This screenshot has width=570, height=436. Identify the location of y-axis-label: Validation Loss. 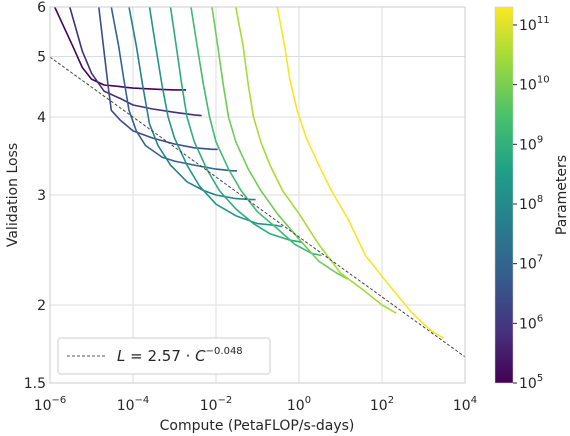
(13, 195).